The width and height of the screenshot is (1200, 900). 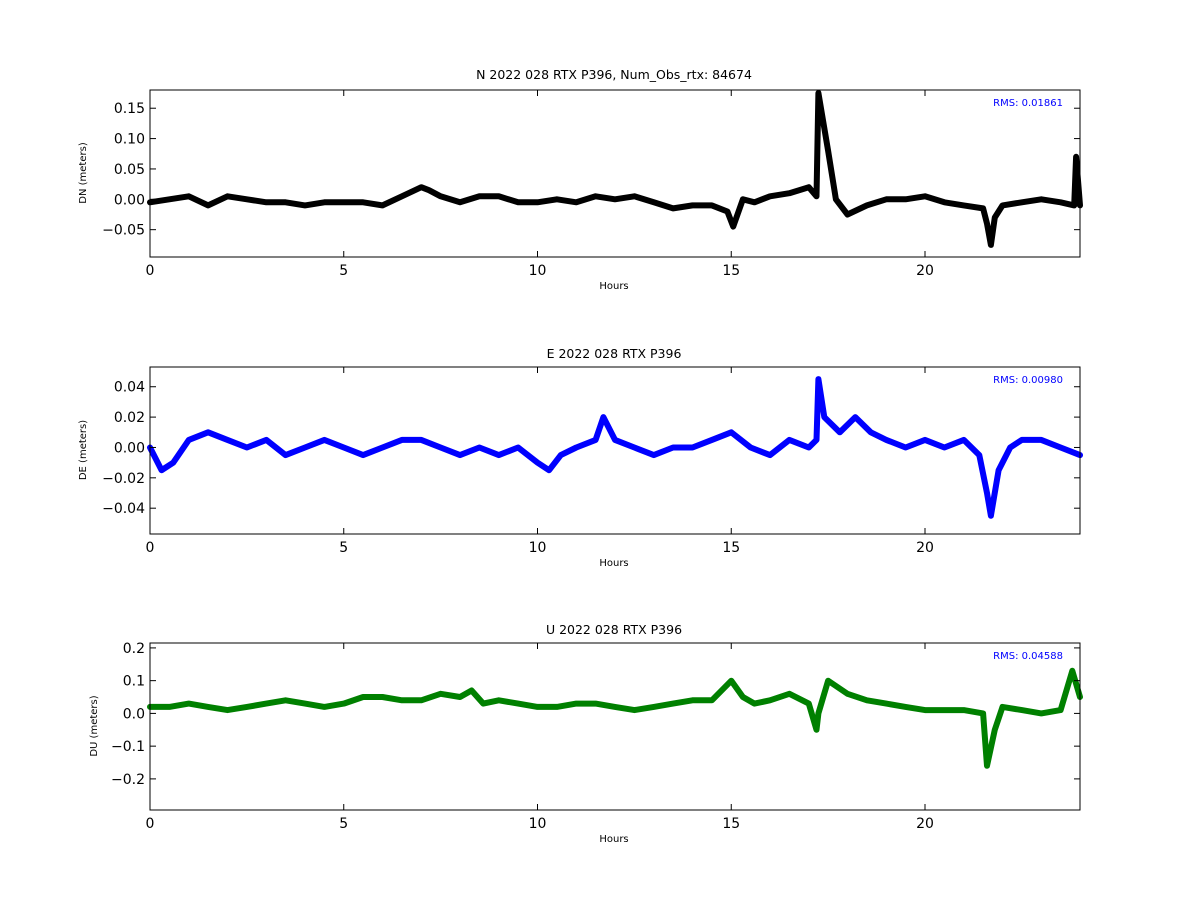 What do you see at coordinates (614, 353) in the screenshot?
I see `panel-east-title: E 2022 028 RTX P396` at bounding box center [614, 353].